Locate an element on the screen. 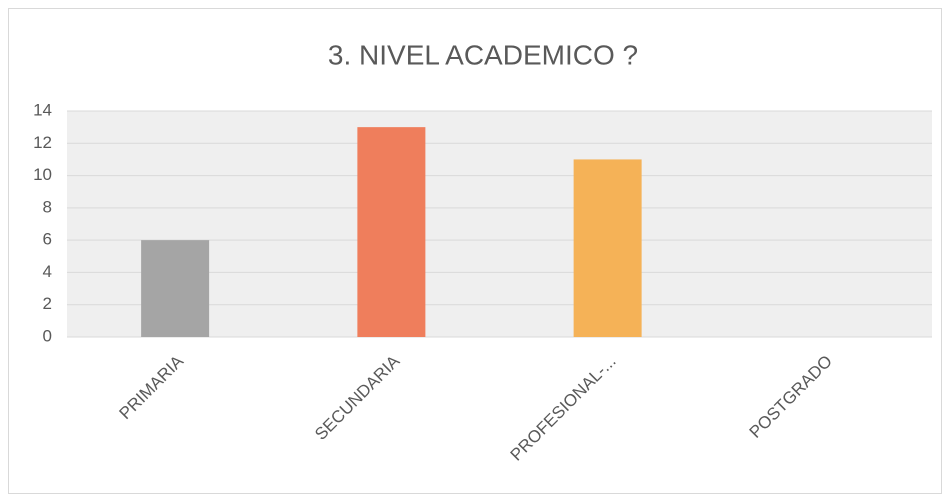 The height and width of the screenshot is (502, 950). chart-title: 3. NIVEL ACADEMICO ? is located at coordinates (483, 54).